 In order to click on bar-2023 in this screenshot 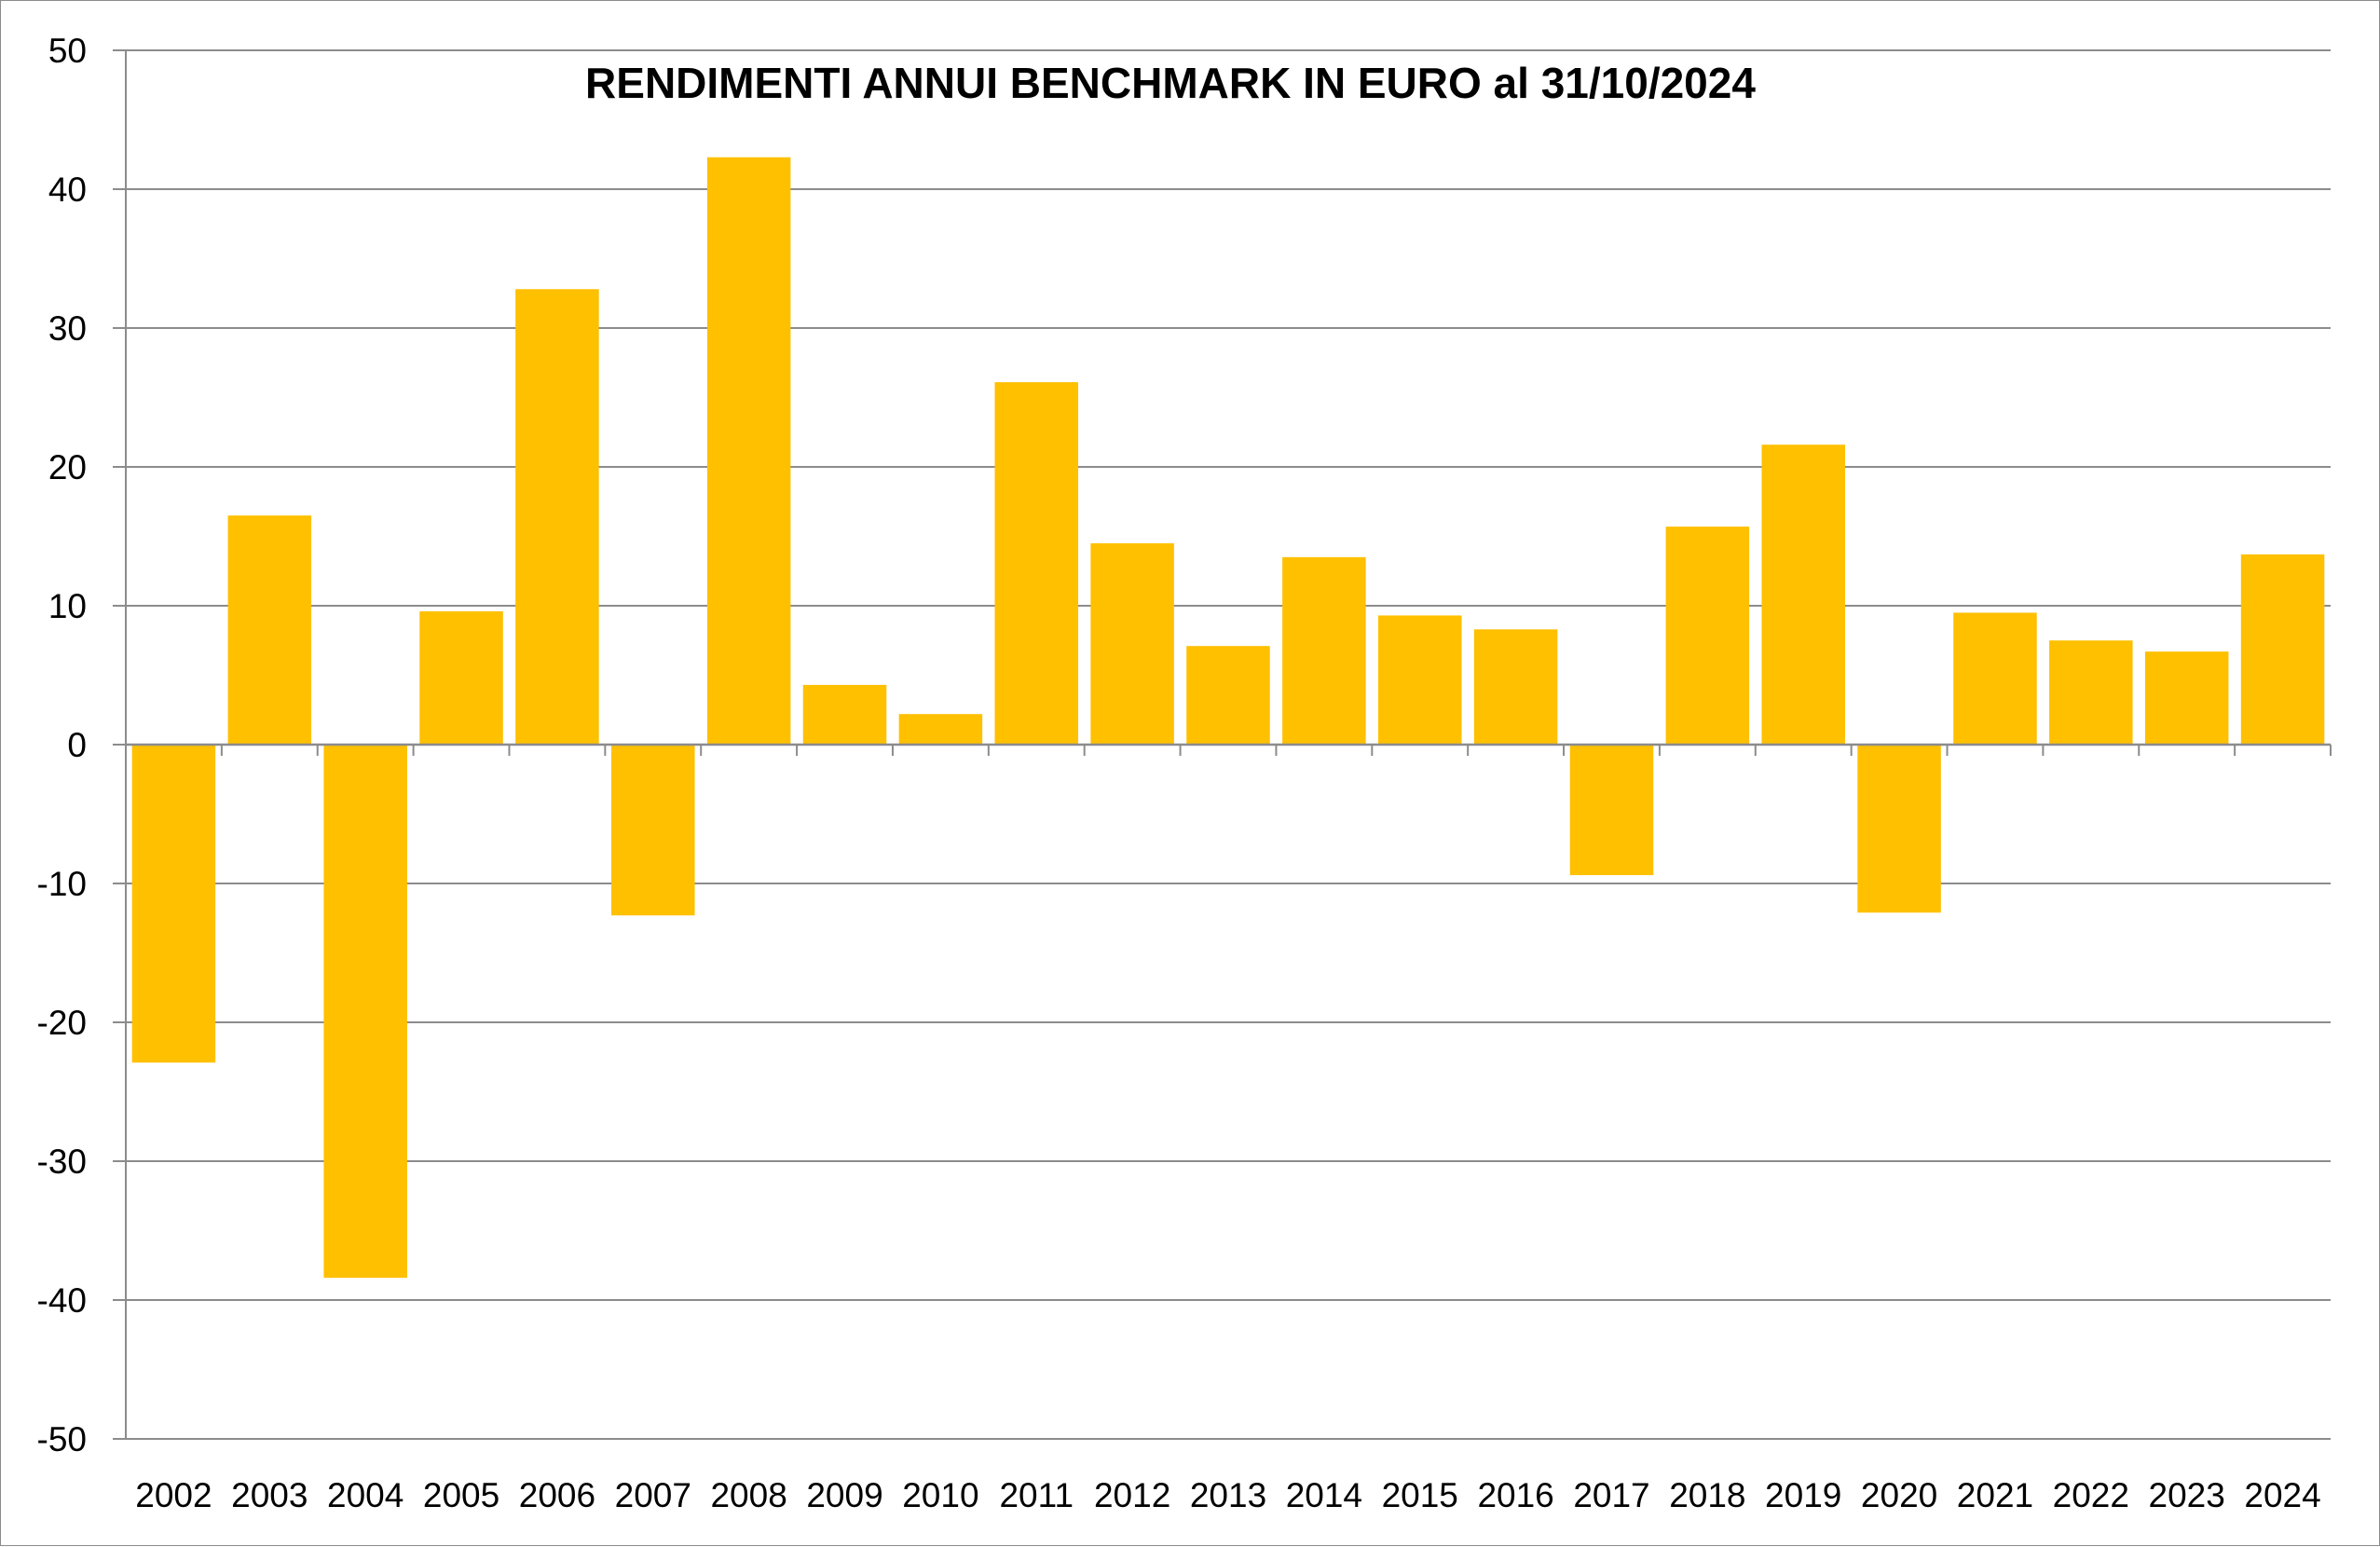, I will do `click(2186, 698)`.